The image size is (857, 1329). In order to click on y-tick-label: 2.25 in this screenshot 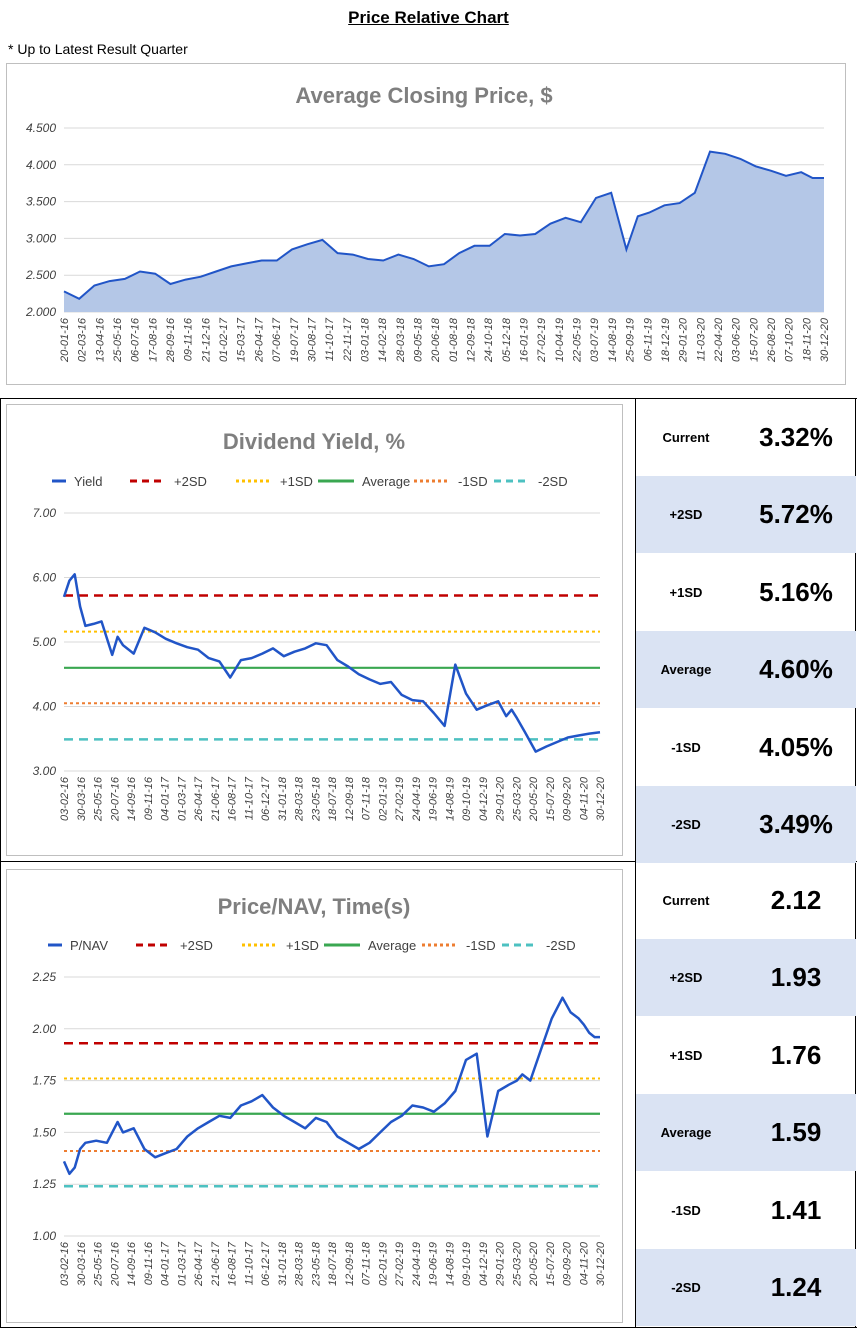, I will do `click(44, 977)`.